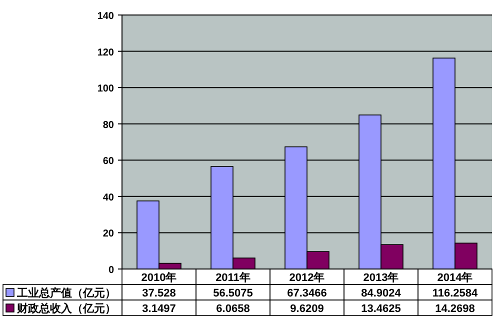  What do you see at coordinates (105, 52) in the screenshot?
I see `y-tick-label: 120` at bounding box center [105, 52].